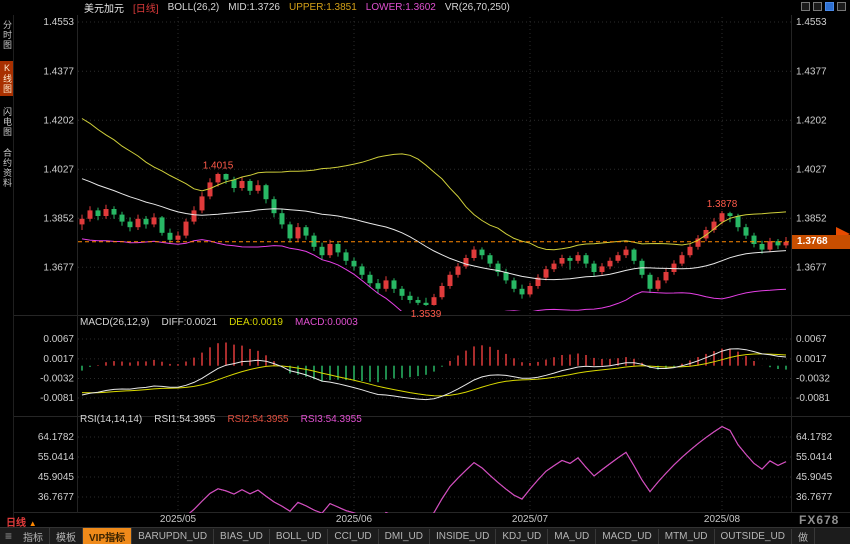 This screenshot has height=544, width=850. Describe the element at coordinates (463, 536) in the screenshot. I see `bottom-tab: INSIDE_UD` at that location.